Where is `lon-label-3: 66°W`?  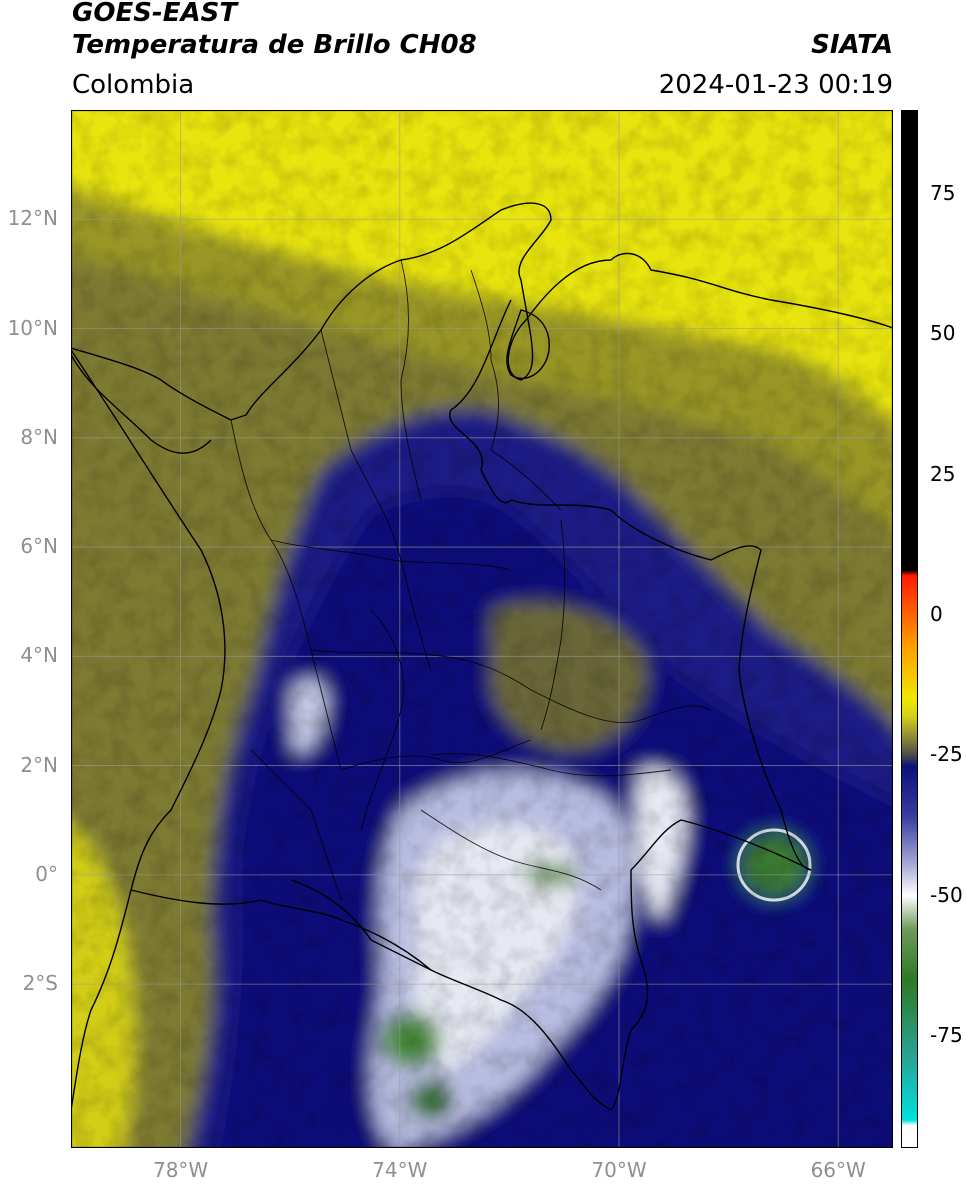
lon-label-3: 66°W is located at coordinates (838, 1170).